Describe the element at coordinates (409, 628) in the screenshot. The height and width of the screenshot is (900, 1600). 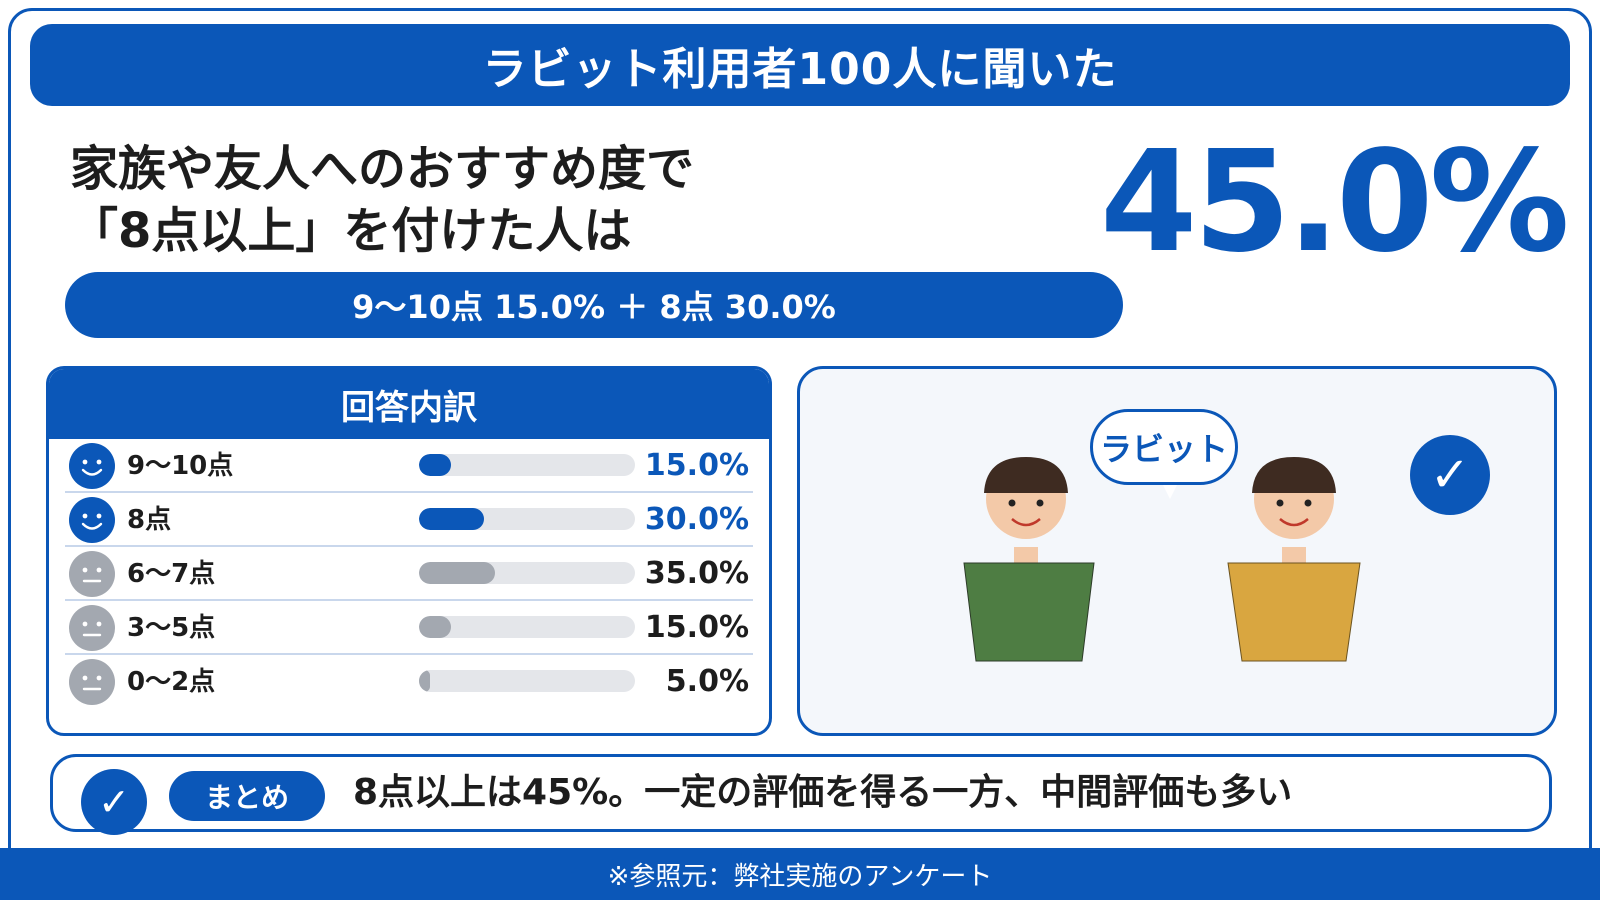
I see `breakdown-row: 3〜5点 15.0%` at that location.